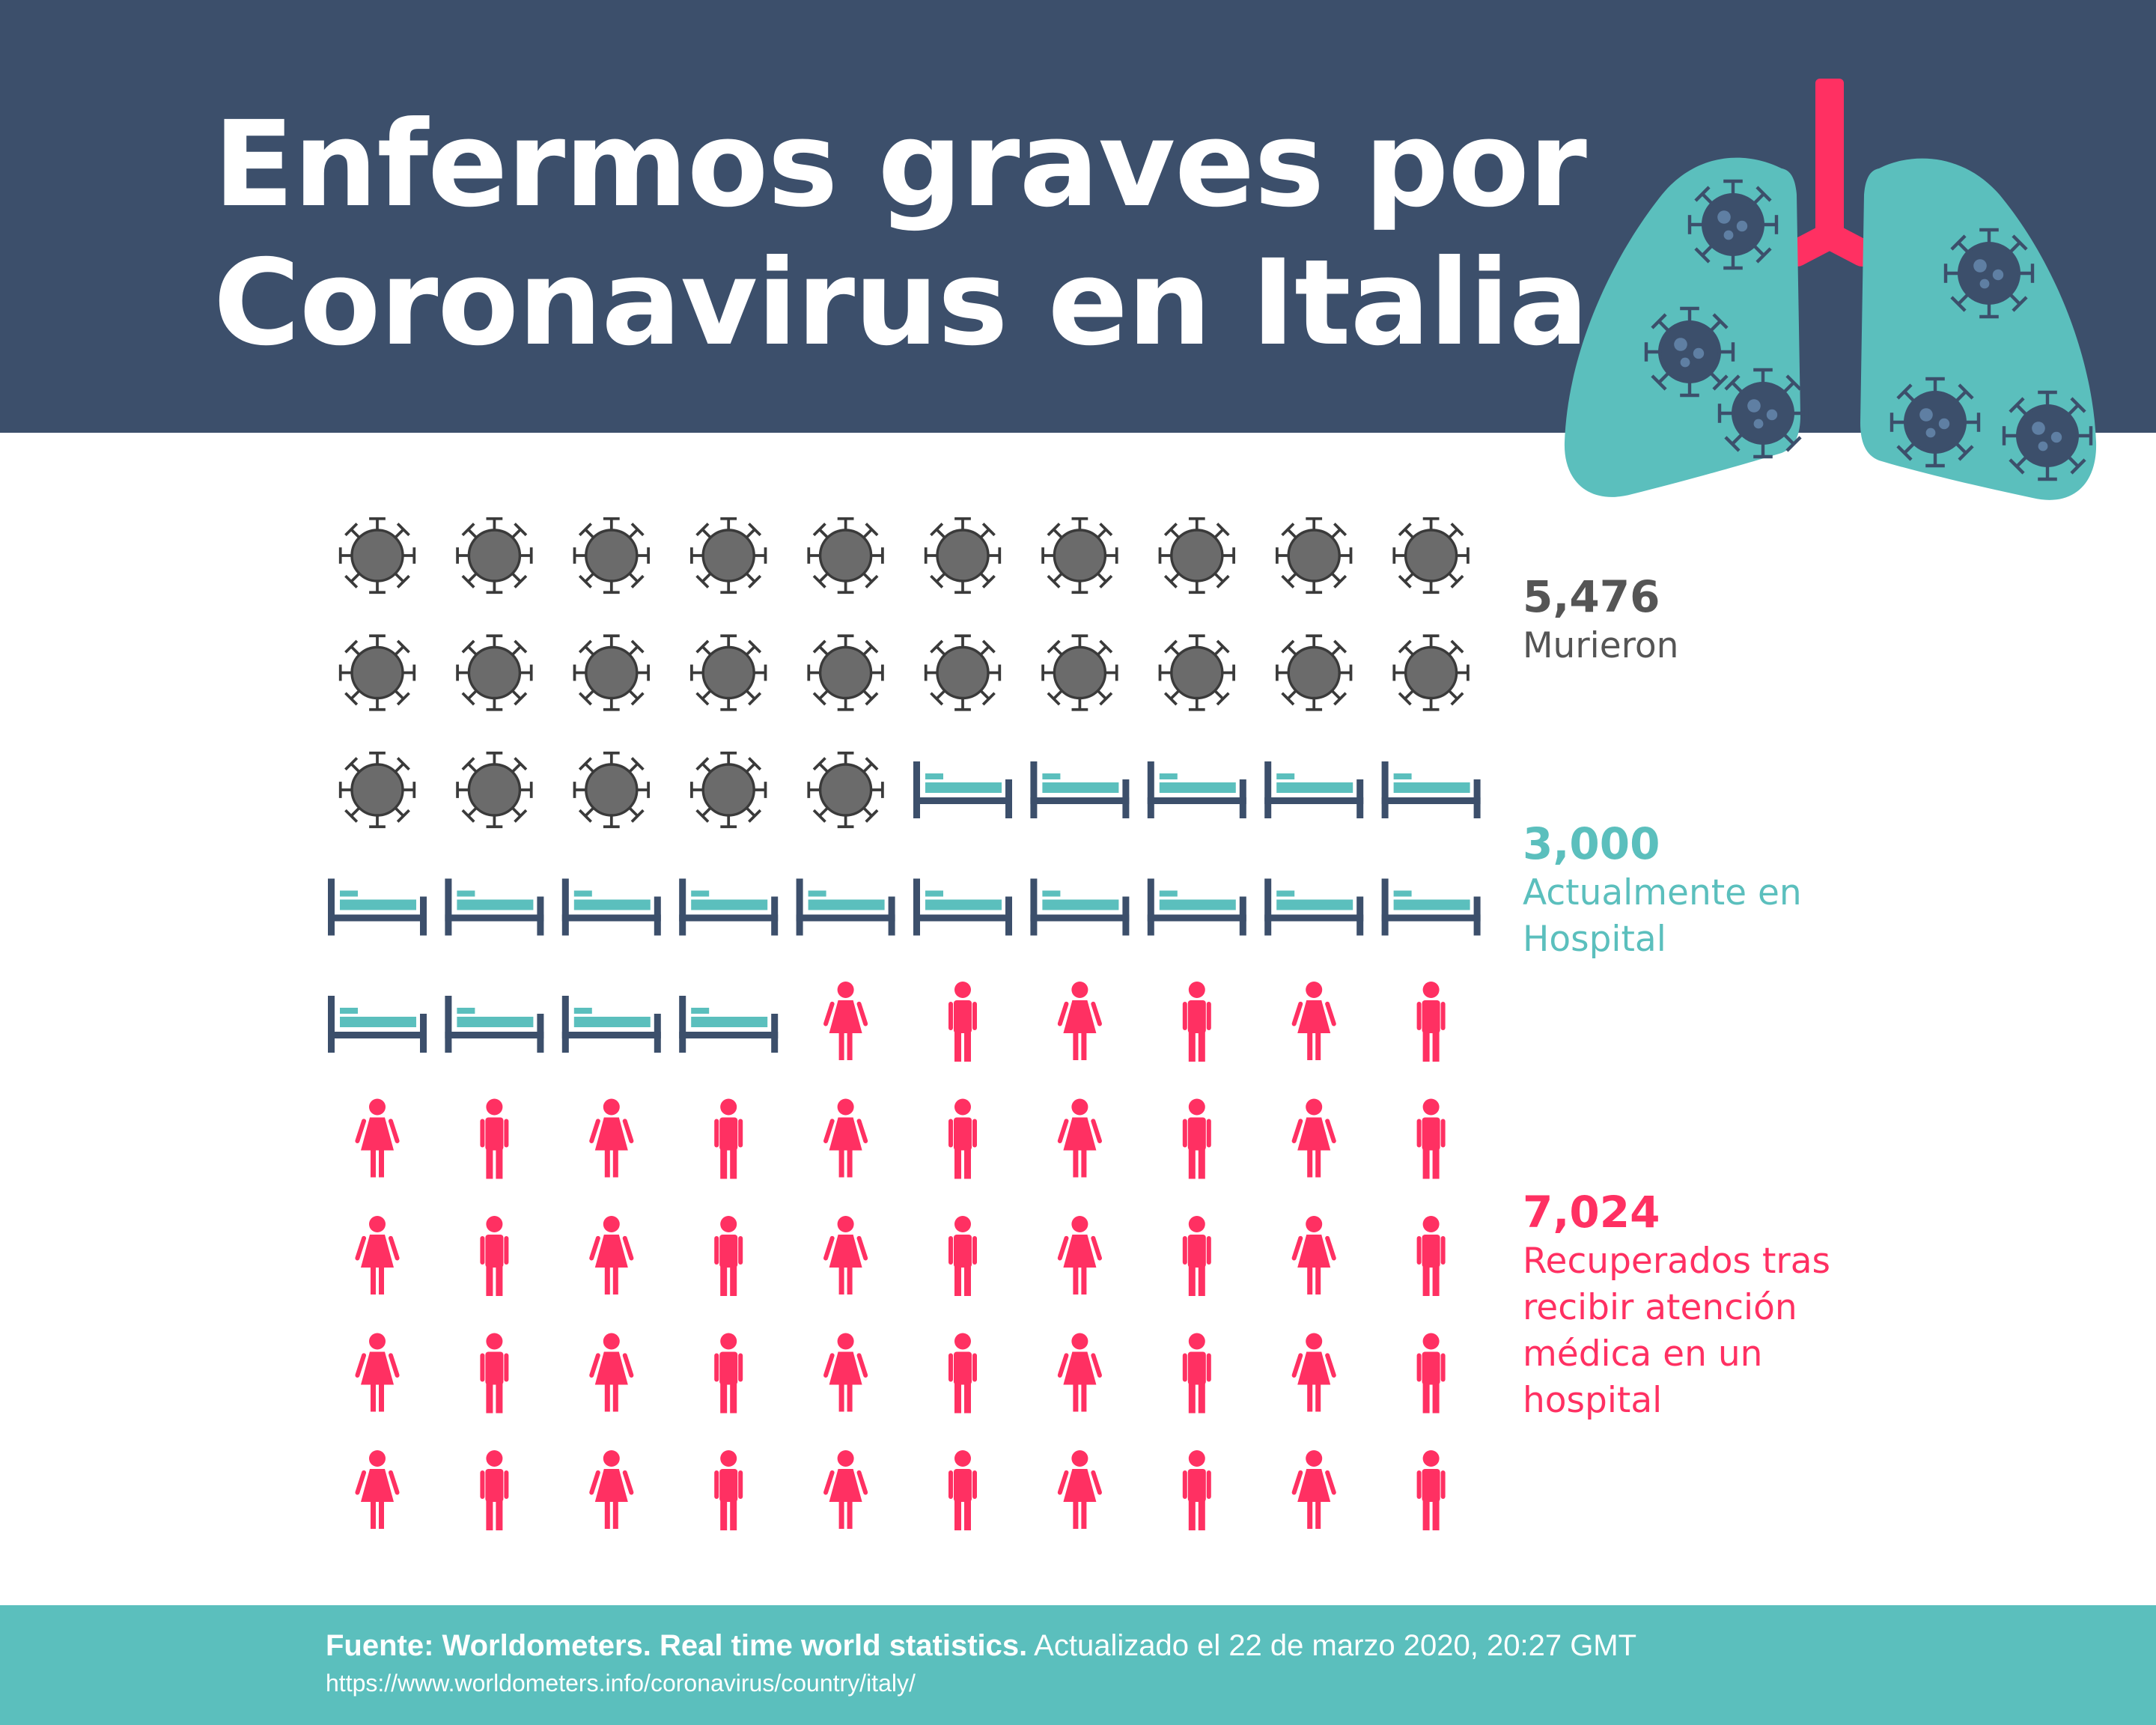 This screenshot has width=2156, height=1725. What do you see at coordinates (1830, 173) in the screenshot?
I see `trachea-icon` at bounding box center [1830, 173].